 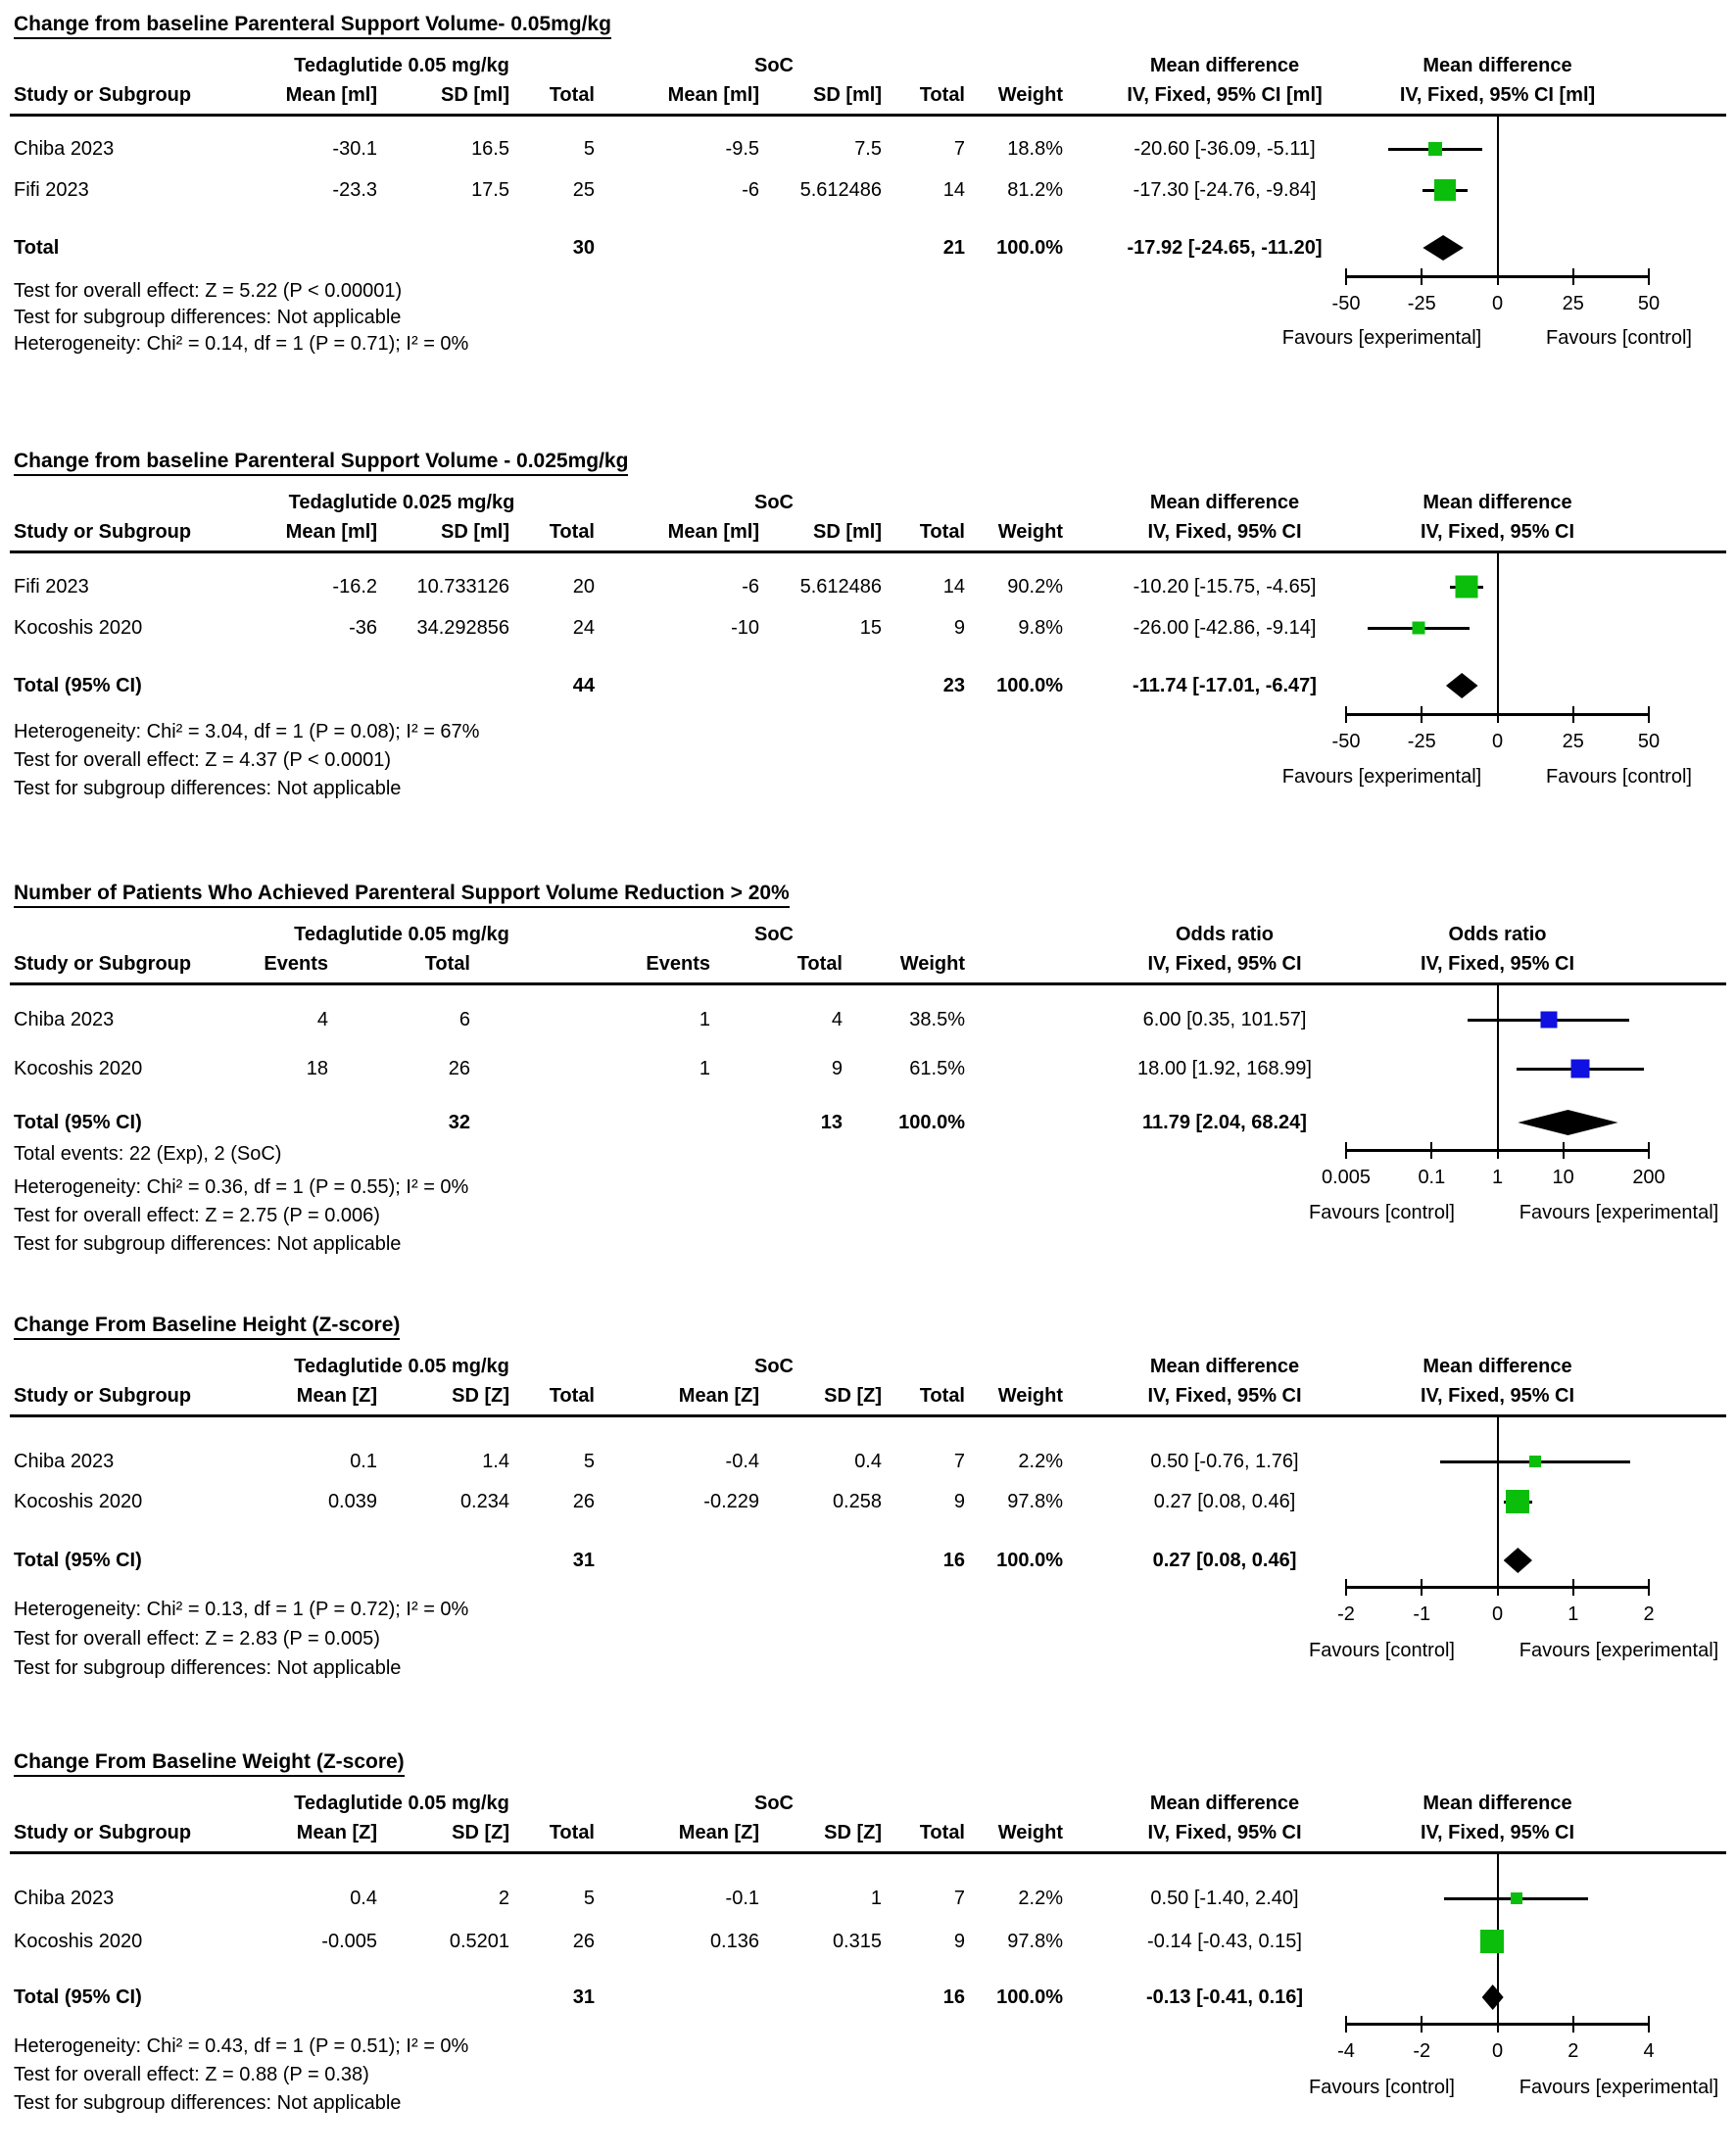 I want to click on axis-tick-label: 2, so click(x=1573, y=2051).